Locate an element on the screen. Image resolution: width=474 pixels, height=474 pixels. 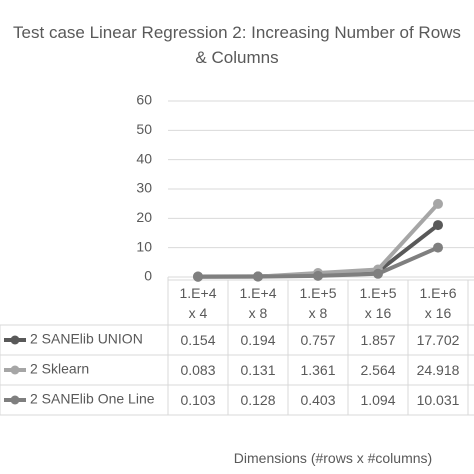
x-tick-label-text: 1.E+4 x 4 is located at coordinates (198, 303).